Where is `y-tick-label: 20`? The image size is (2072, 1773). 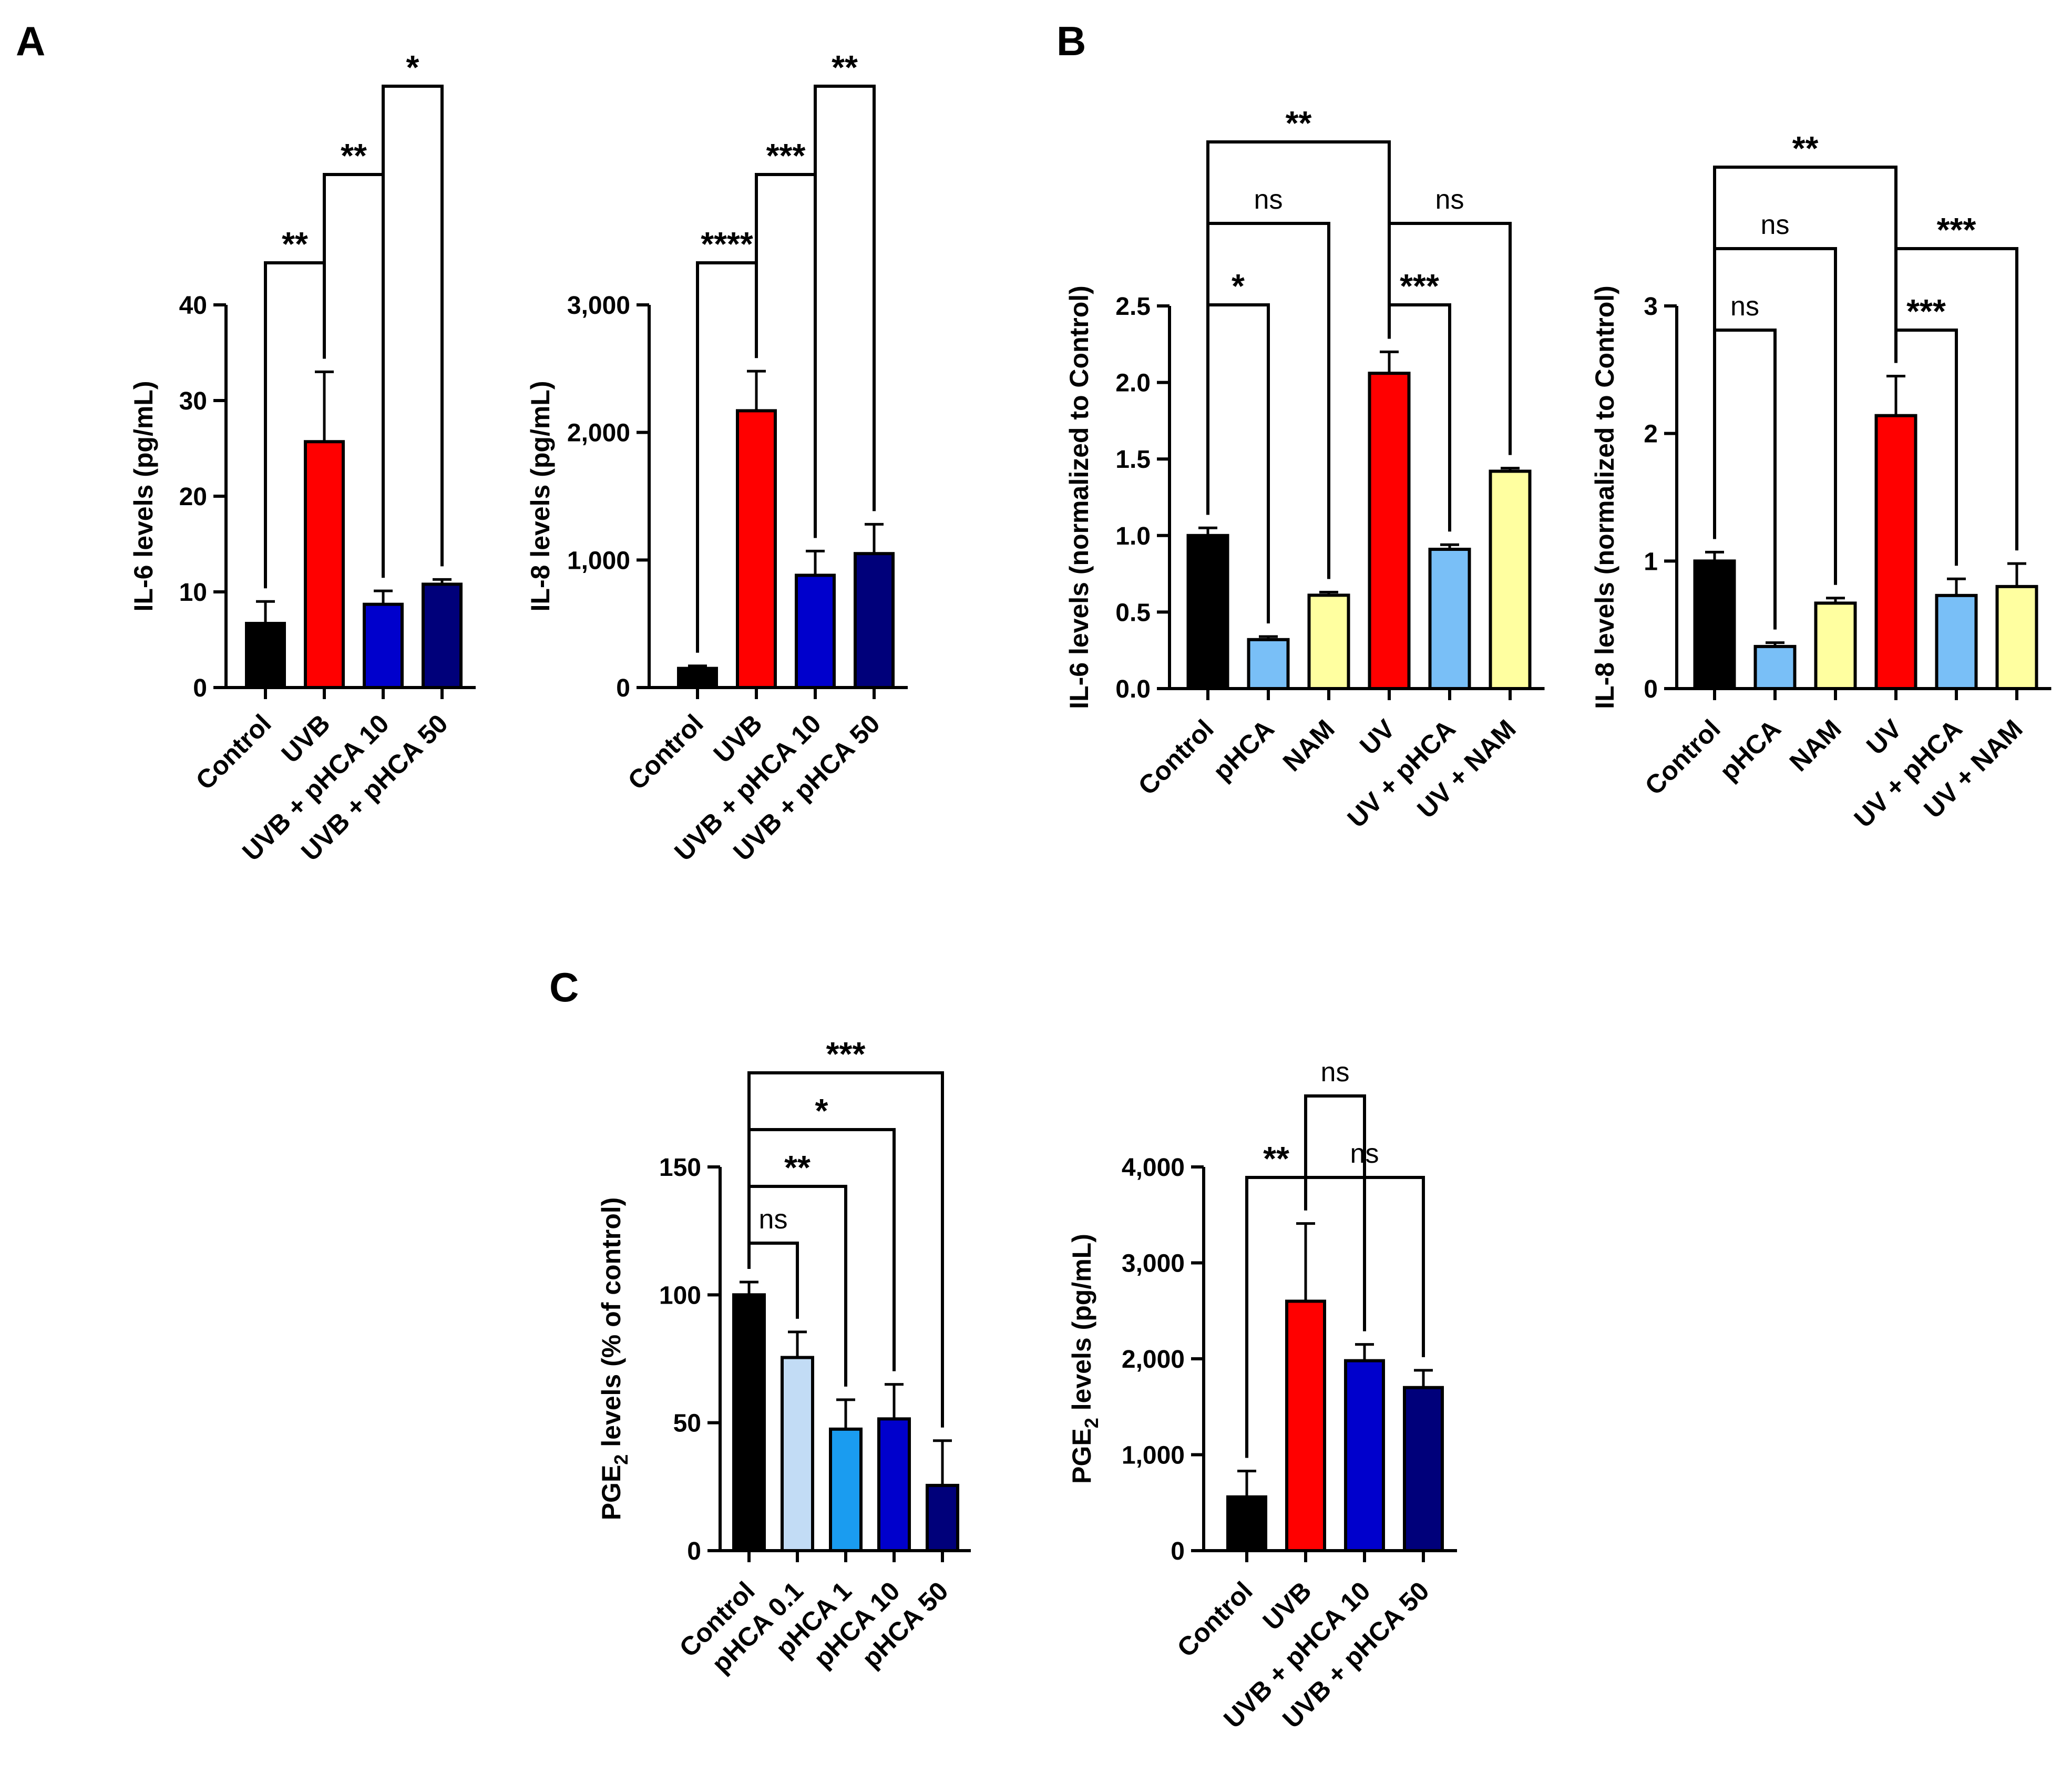 y-tick-label: 20 is located at coordinates (193, 497).